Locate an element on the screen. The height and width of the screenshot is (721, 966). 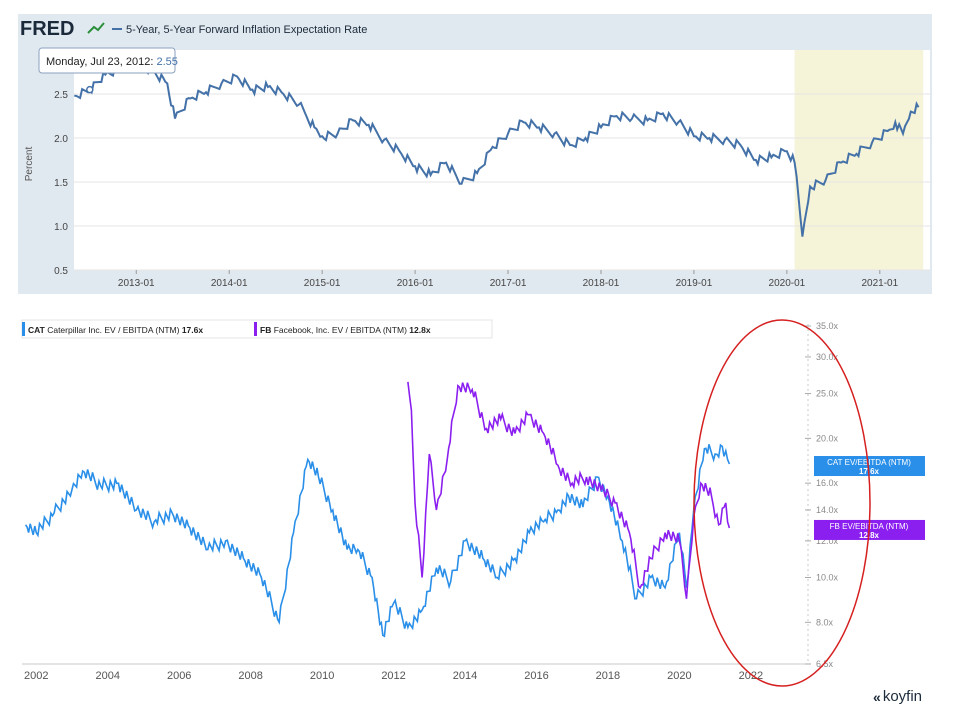
fred-y-tick-label: 0.5 is located at coordinates (61, 271).